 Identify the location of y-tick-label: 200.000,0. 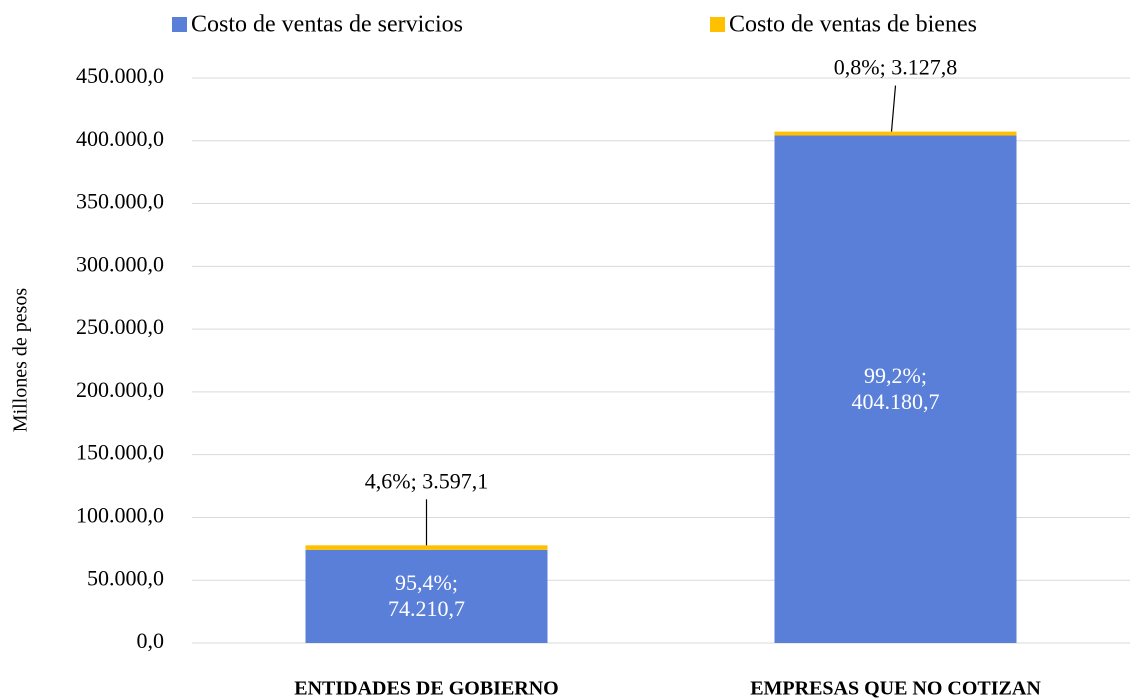
(120, 389).